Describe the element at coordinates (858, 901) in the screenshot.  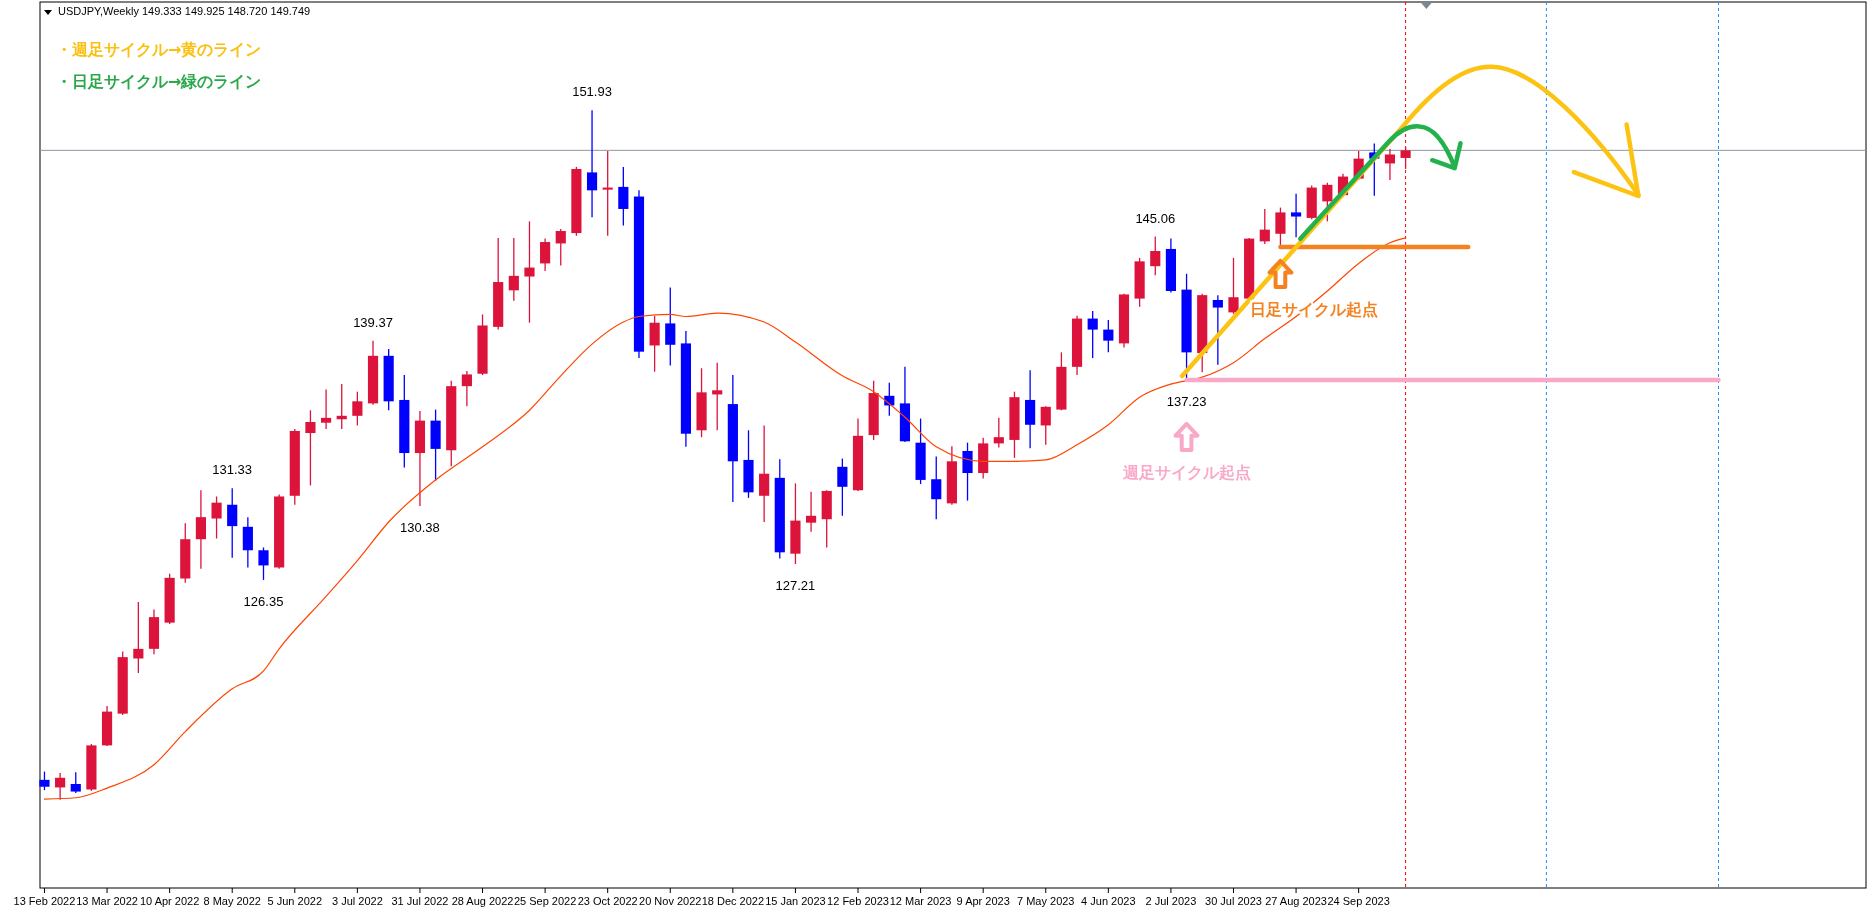
I see `x-tick-label: 12 Feb 2023` at that location.